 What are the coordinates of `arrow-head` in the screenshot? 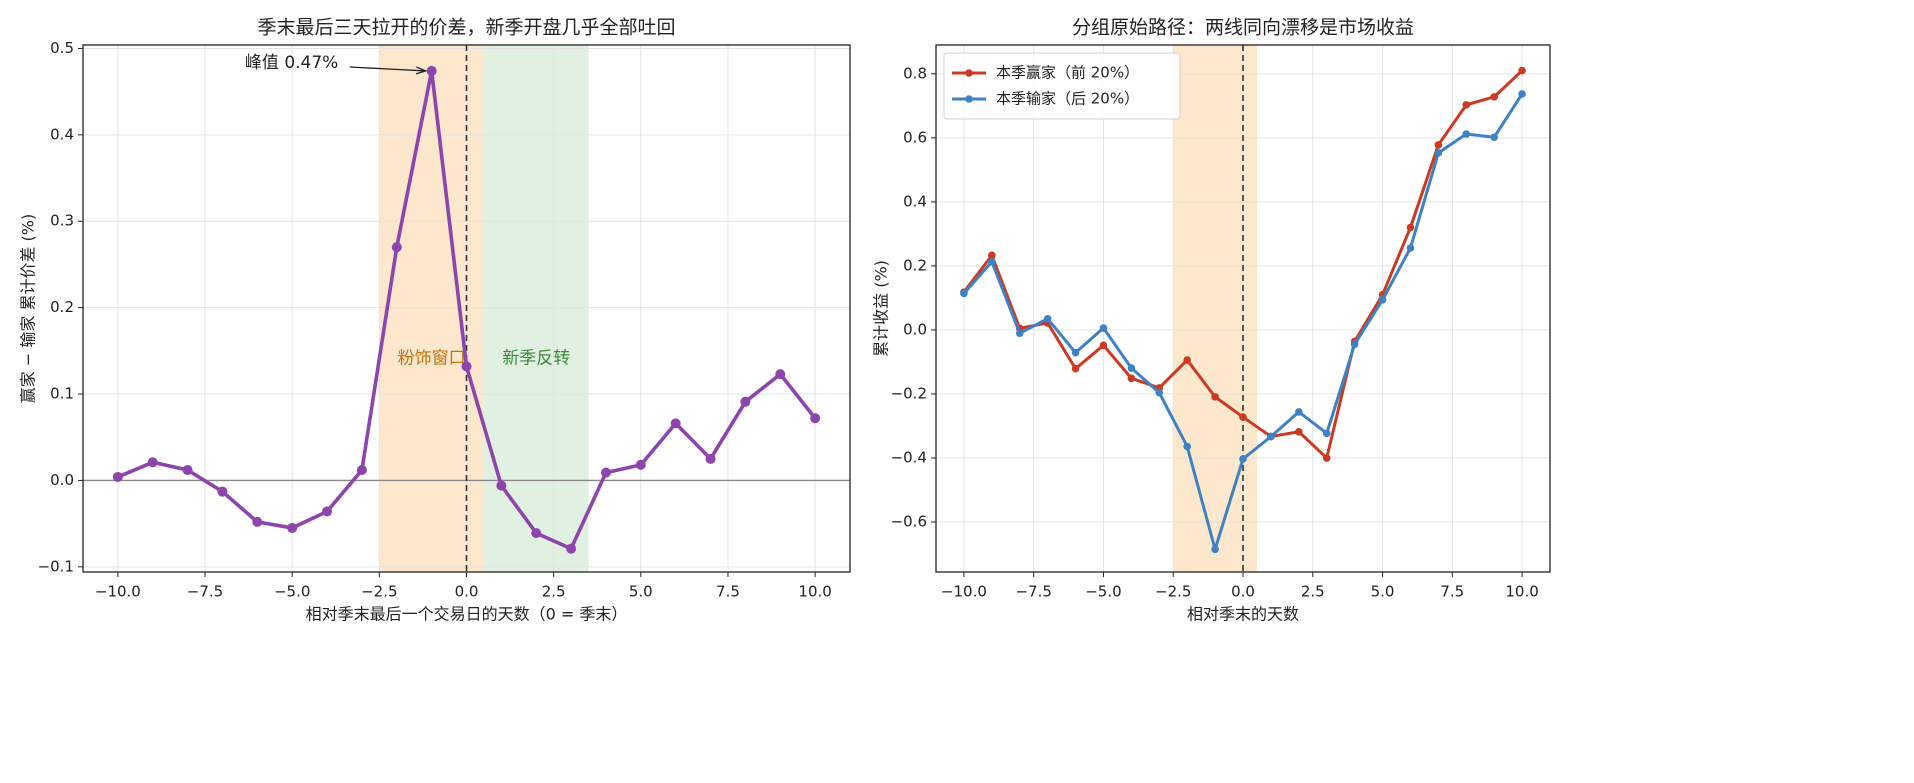 It's located at (421, 70).